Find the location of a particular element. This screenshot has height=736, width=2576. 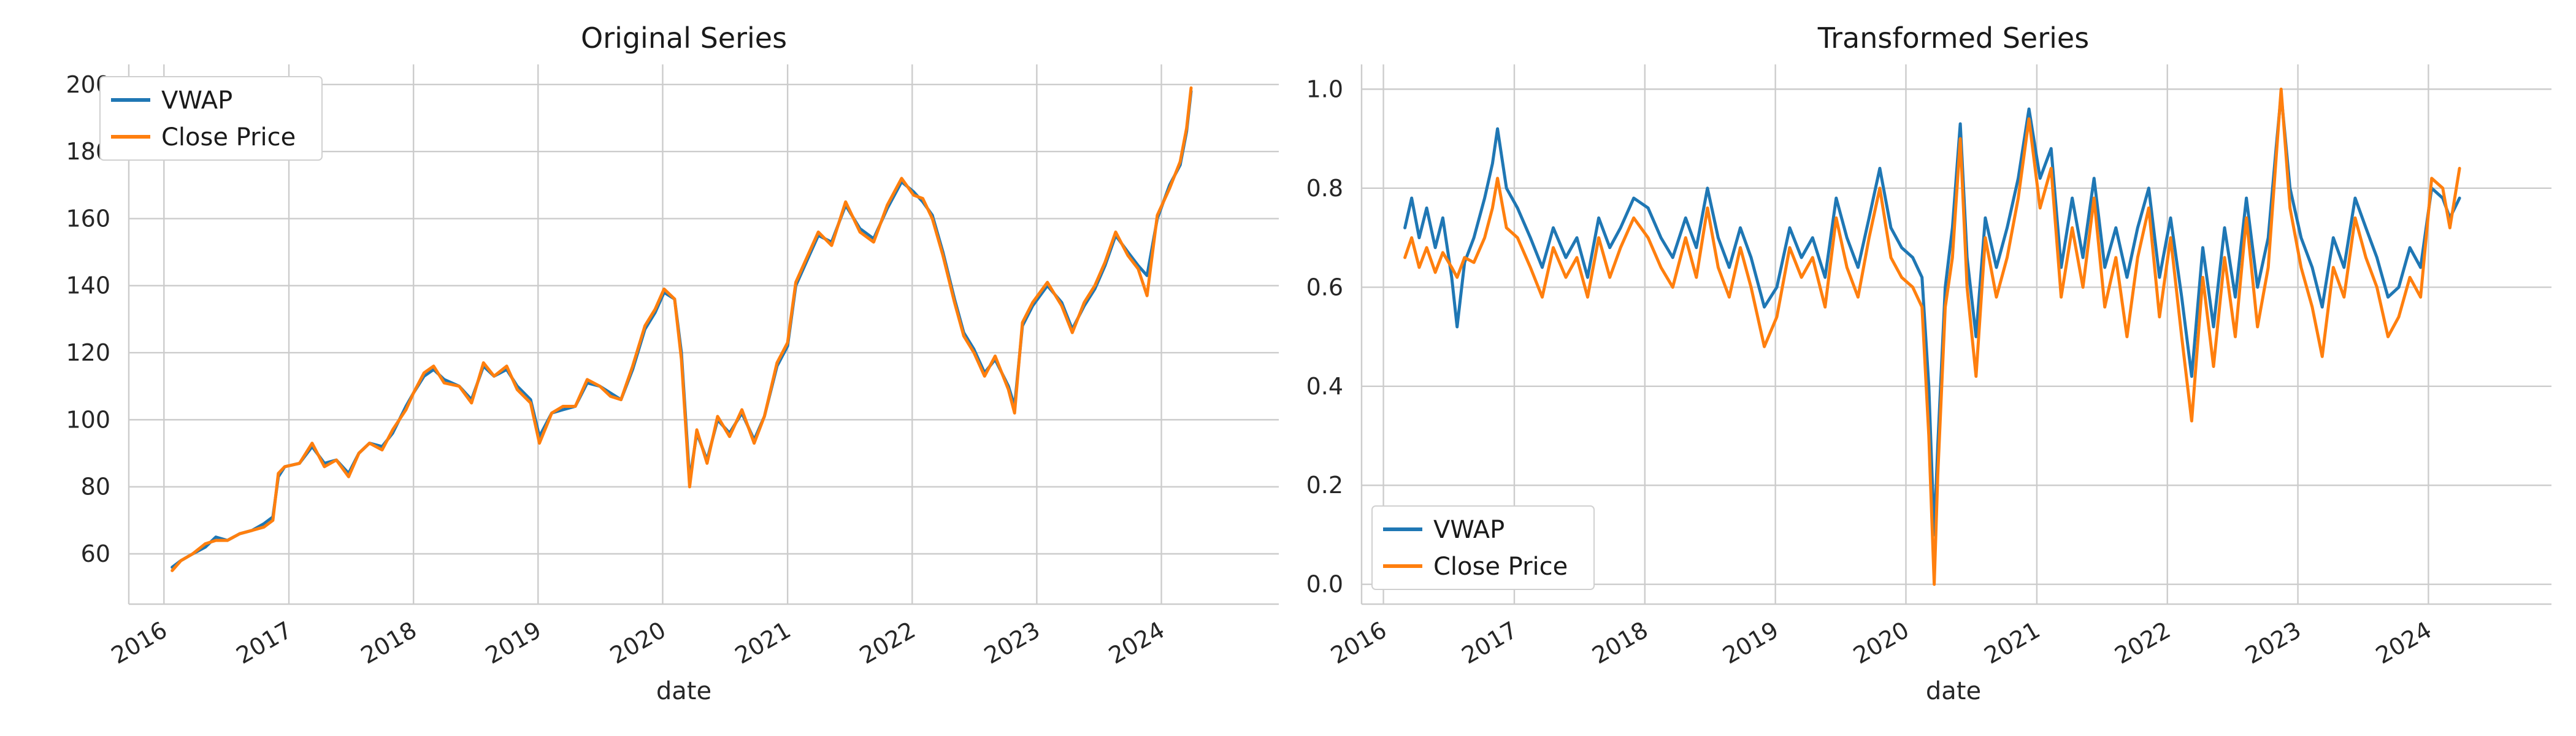

y-tick-label: 120 is located at coordinates (88, 352).